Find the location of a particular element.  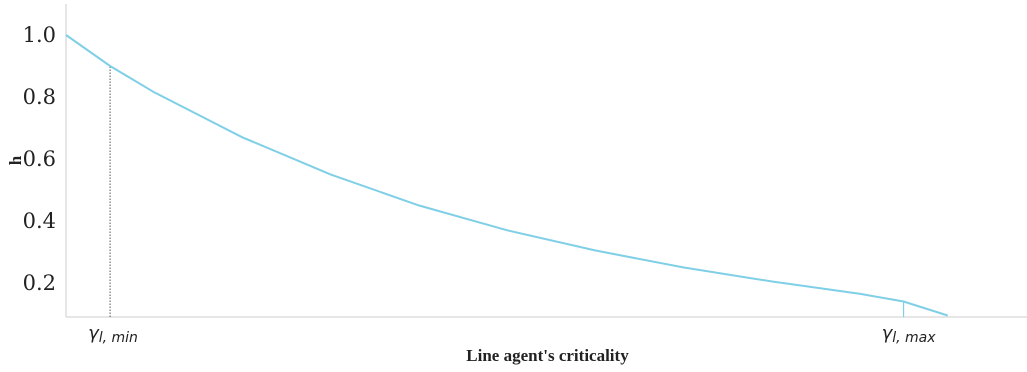

y-tick-labels: 0.2 0.4 0.6 0.8 1.0 is located at coordinates (39, 159).